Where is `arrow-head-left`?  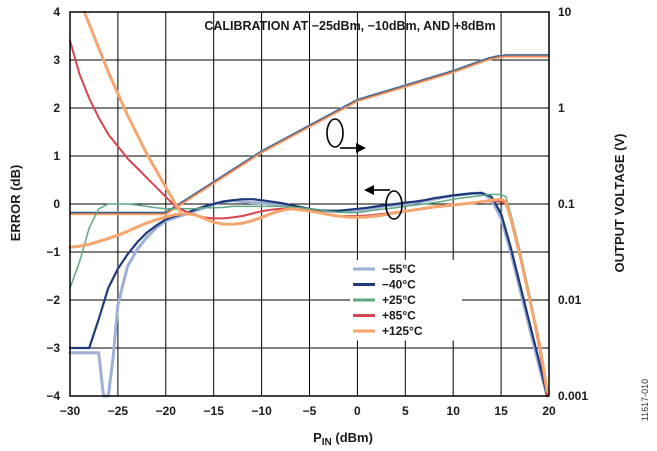 arrow-head-left is located at coordinates (369, 190).